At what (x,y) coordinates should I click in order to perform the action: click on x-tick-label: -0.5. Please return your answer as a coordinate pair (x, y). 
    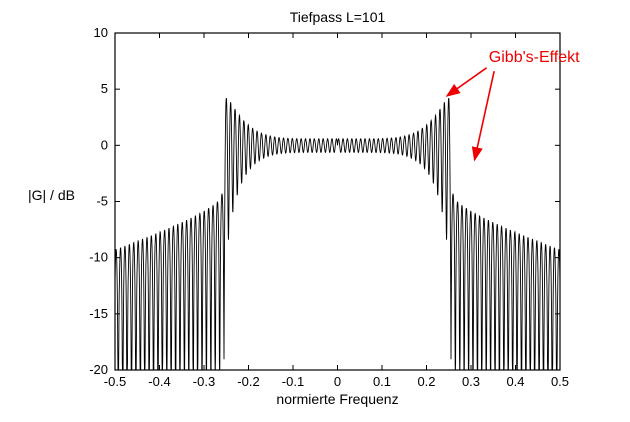
    Looking at the image, I should click on (115, 381).